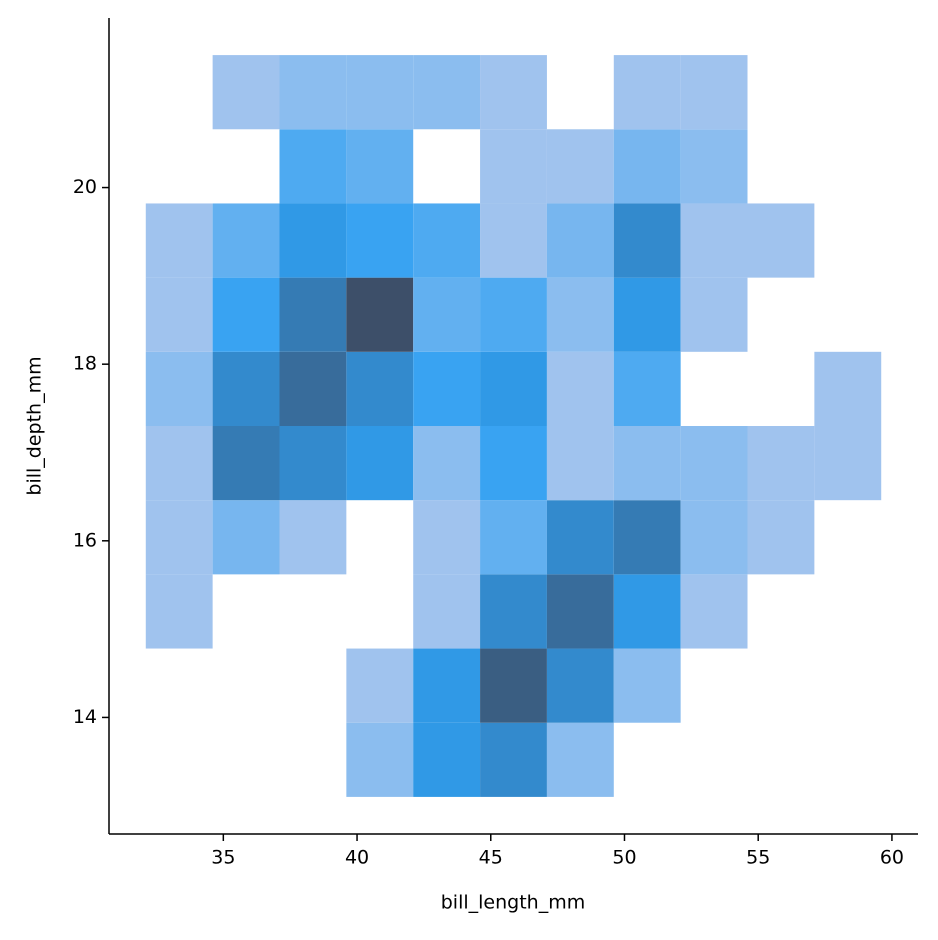 The height and width of the screenshot is (940, 938). I want to click on x-tick-label: 55, so click(758, 858).